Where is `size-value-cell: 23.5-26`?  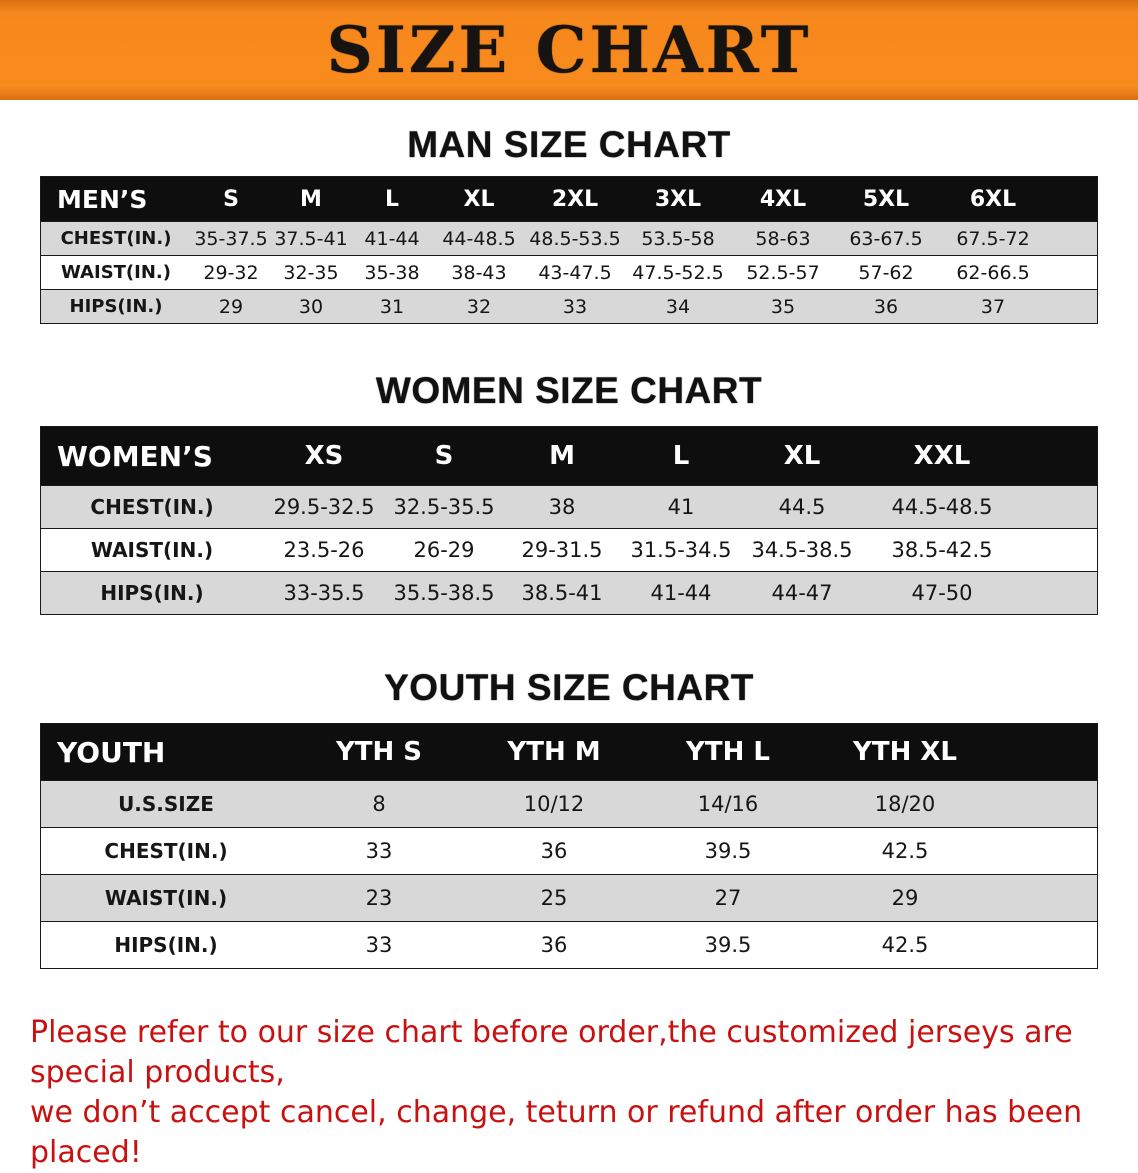
size-value-cell: 23.5-26 is located at coordinates (324, 550).